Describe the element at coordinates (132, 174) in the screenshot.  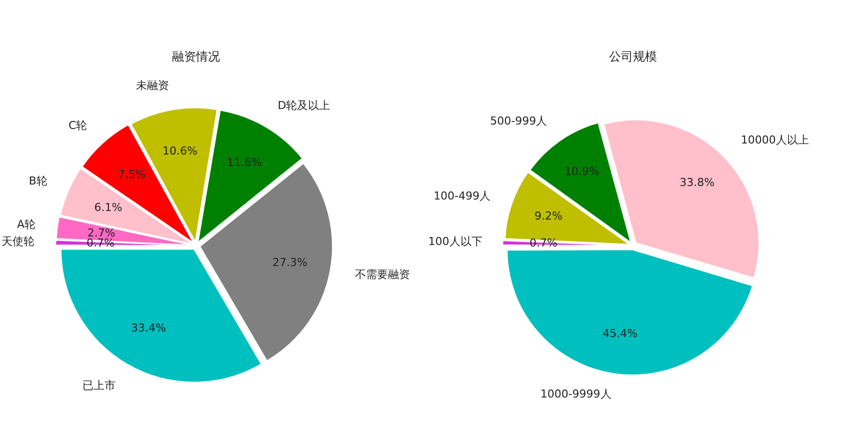
I see `data-label: 7.5%` at that location.